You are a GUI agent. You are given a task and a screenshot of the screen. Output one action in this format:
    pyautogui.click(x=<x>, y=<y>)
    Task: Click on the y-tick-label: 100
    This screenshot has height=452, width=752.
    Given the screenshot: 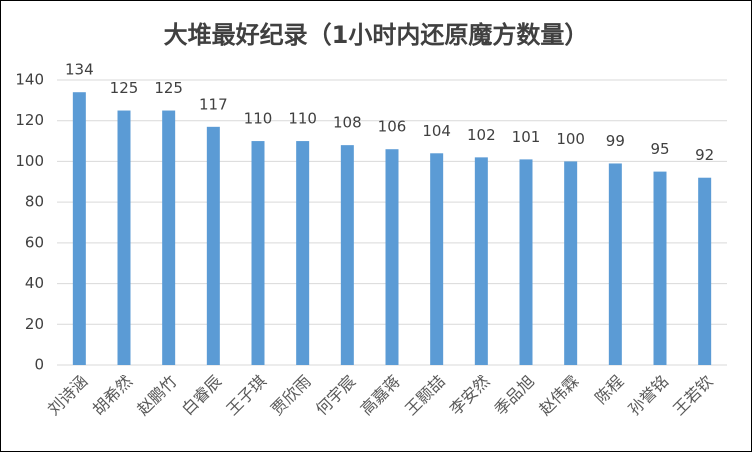 What is the action you would take?
    pyautogui.click(x=29, y=161)
    